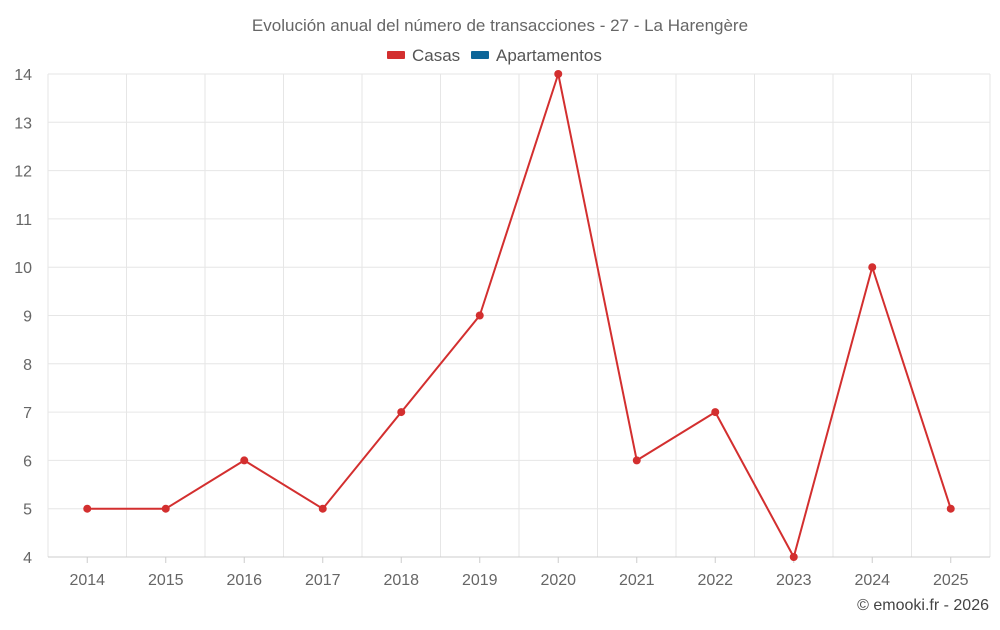 The height and width of the screenshot is (630, 1000). I want to click on y-tick-label: 7, so click(27, 413).